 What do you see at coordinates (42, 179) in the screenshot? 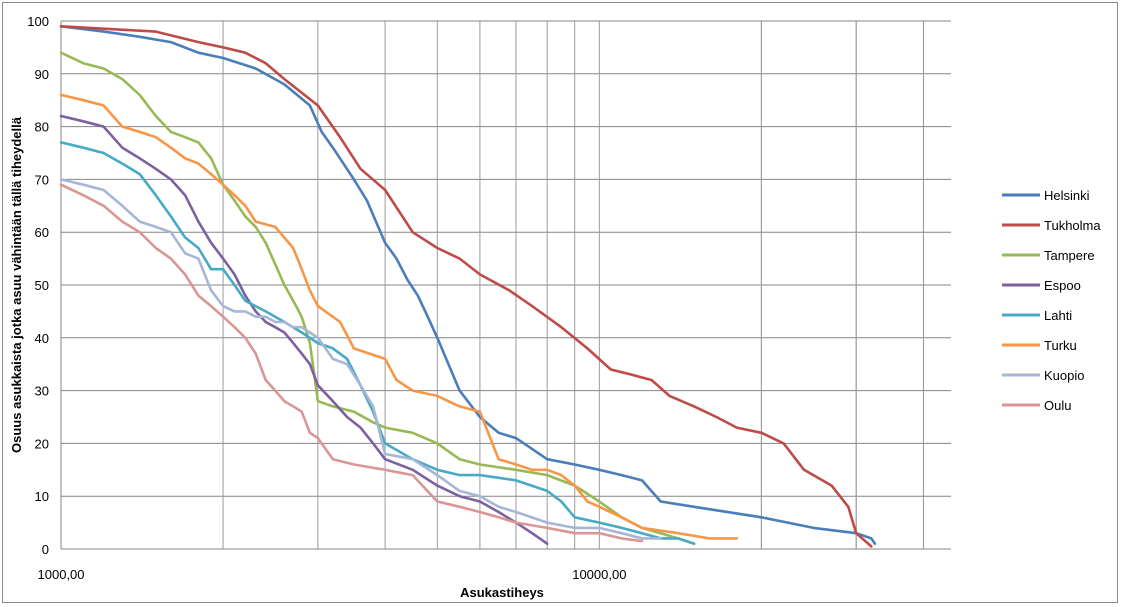
I see `y-tick-label: 70` at bounding box center [42, 179].